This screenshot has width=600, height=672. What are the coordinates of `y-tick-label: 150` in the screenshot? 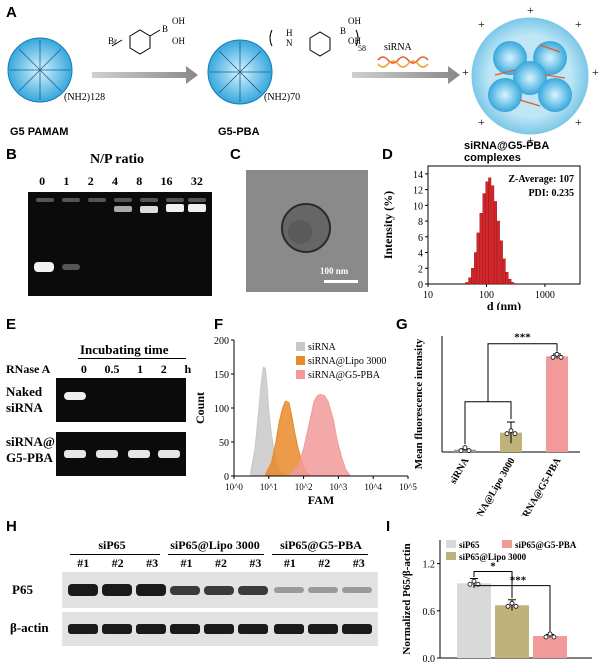 It's located at (221, 375).